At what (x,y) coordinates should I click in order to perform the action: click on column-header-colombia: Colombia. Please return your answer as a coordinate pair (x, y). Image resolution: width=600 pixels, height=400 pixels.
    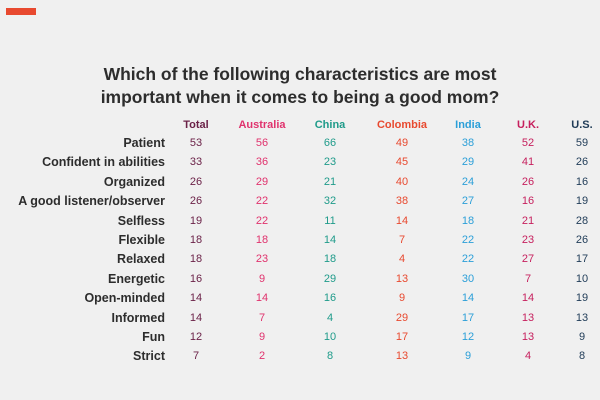
    Looking at the image, I should click on (402, 125).